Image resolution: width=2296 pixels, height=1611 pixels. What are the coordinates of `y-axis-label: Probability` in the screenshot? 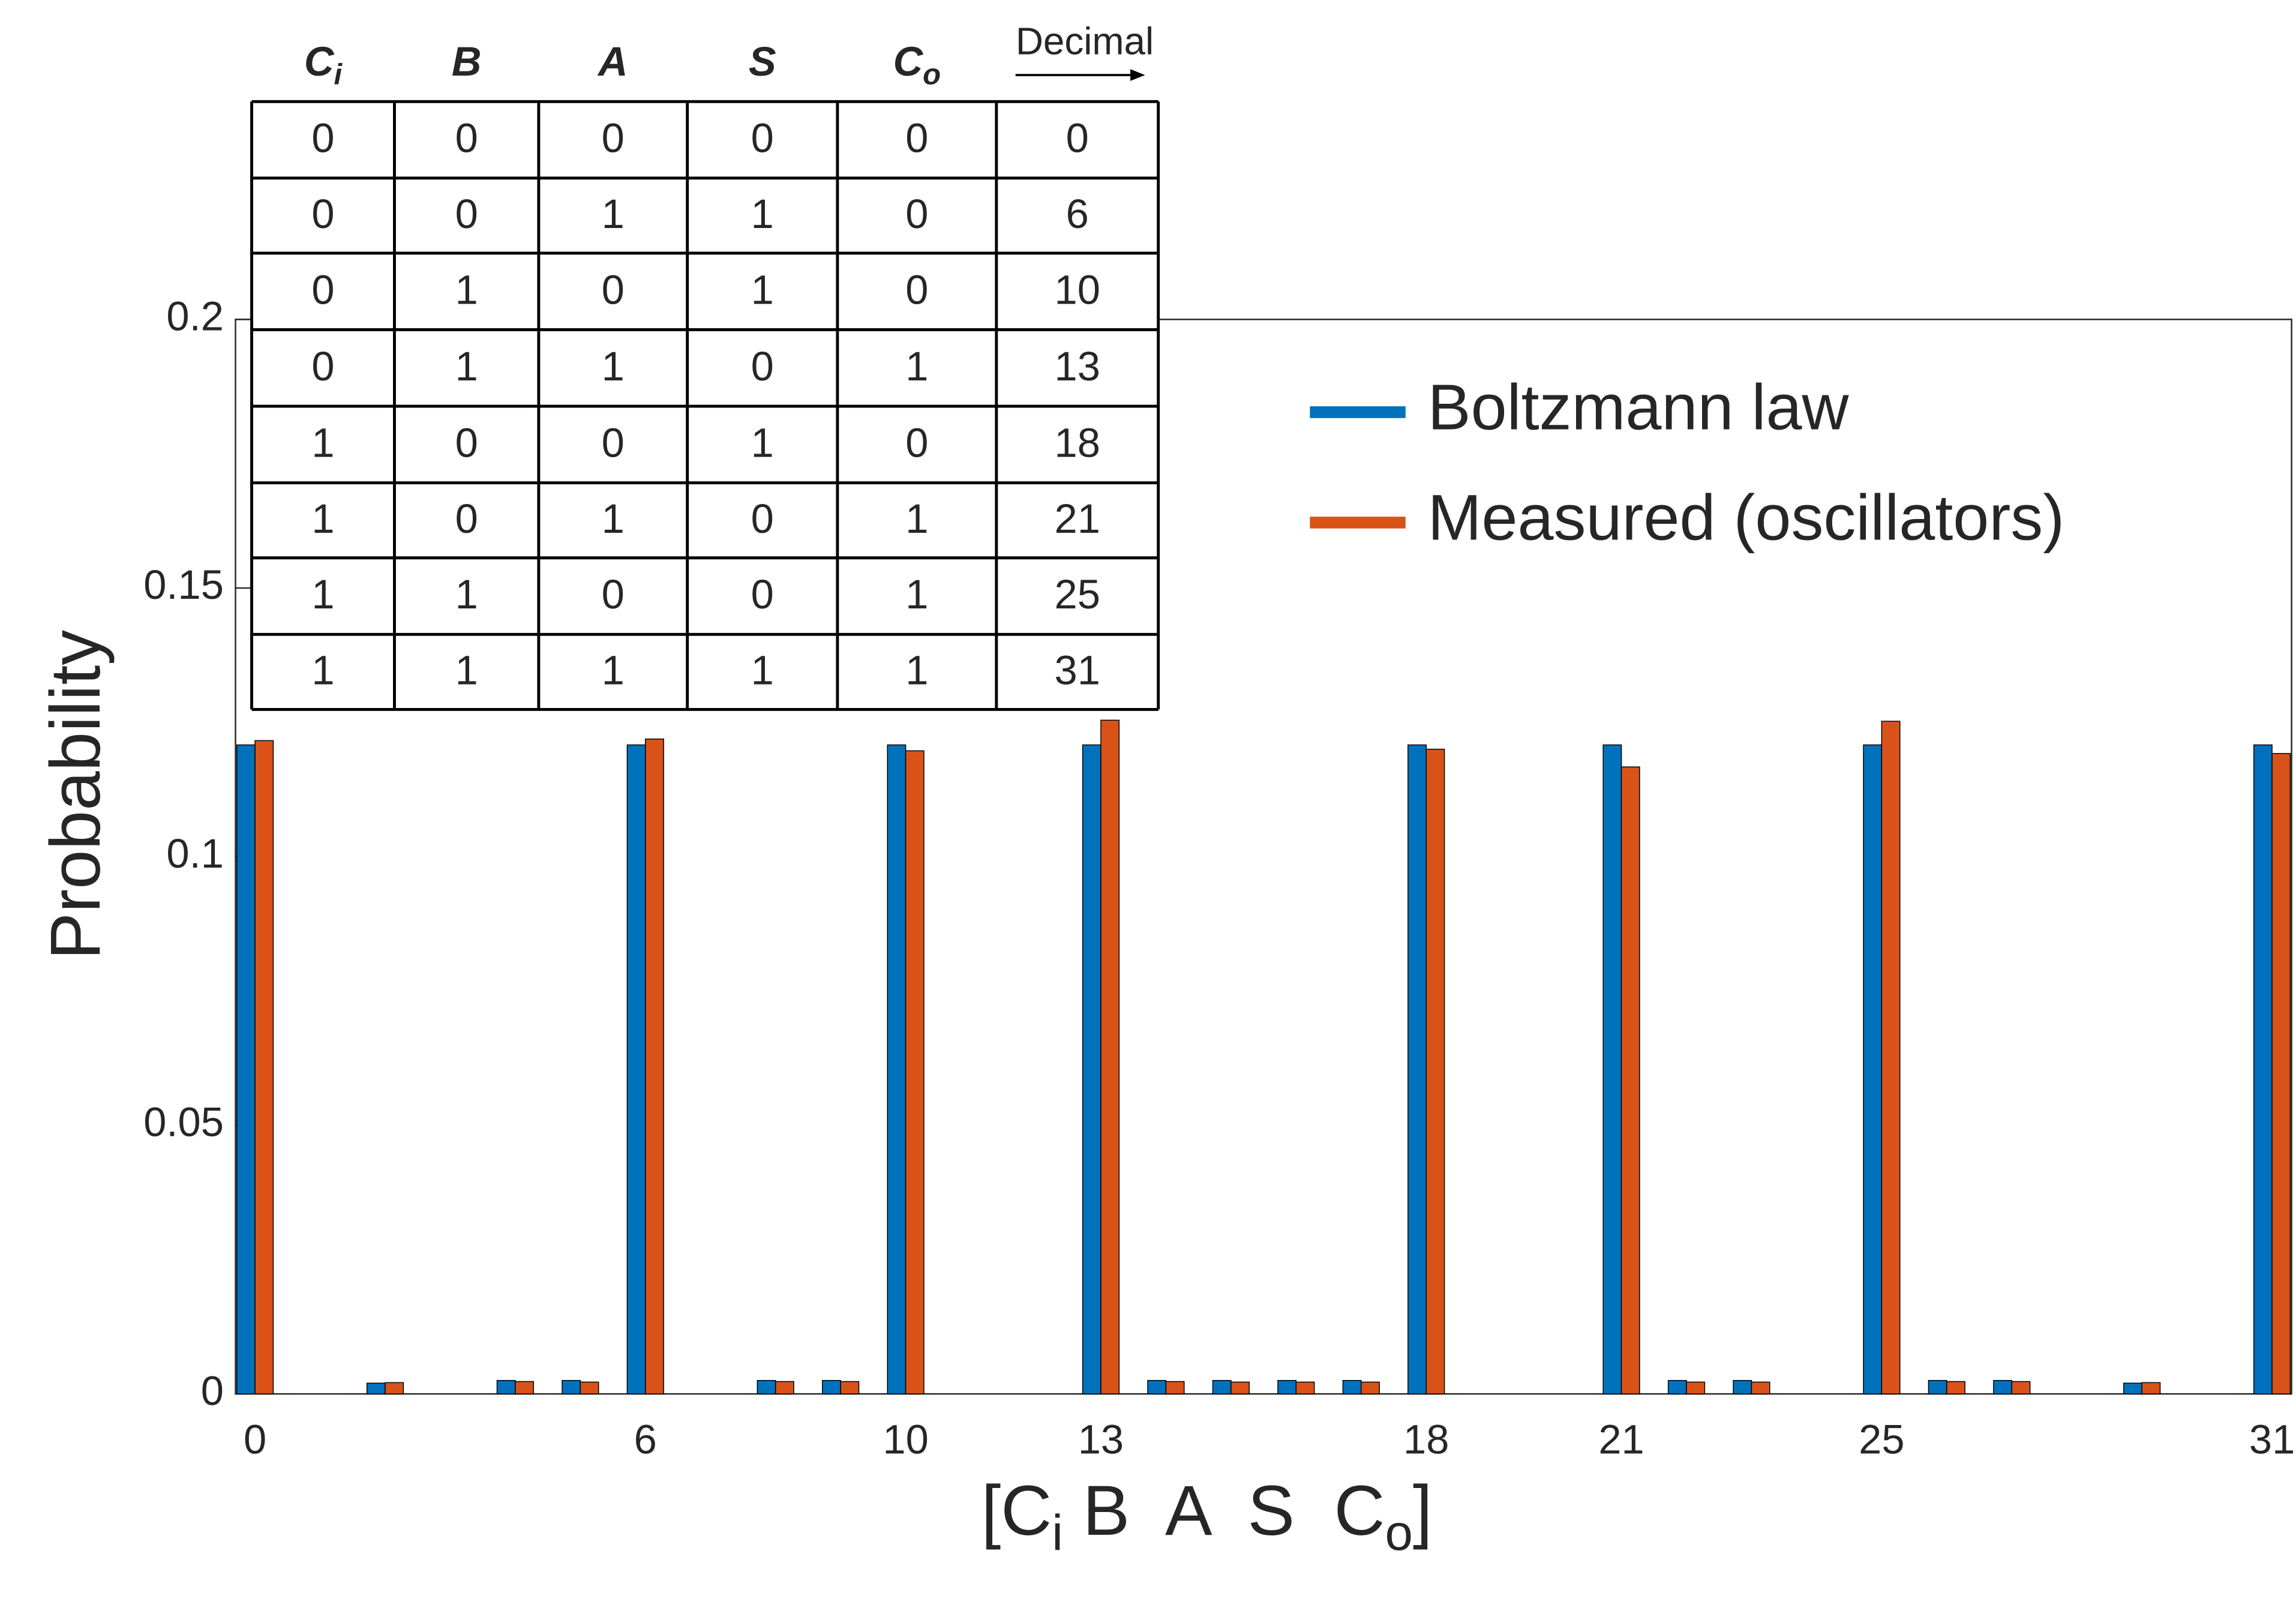 It's located at (75, 795).